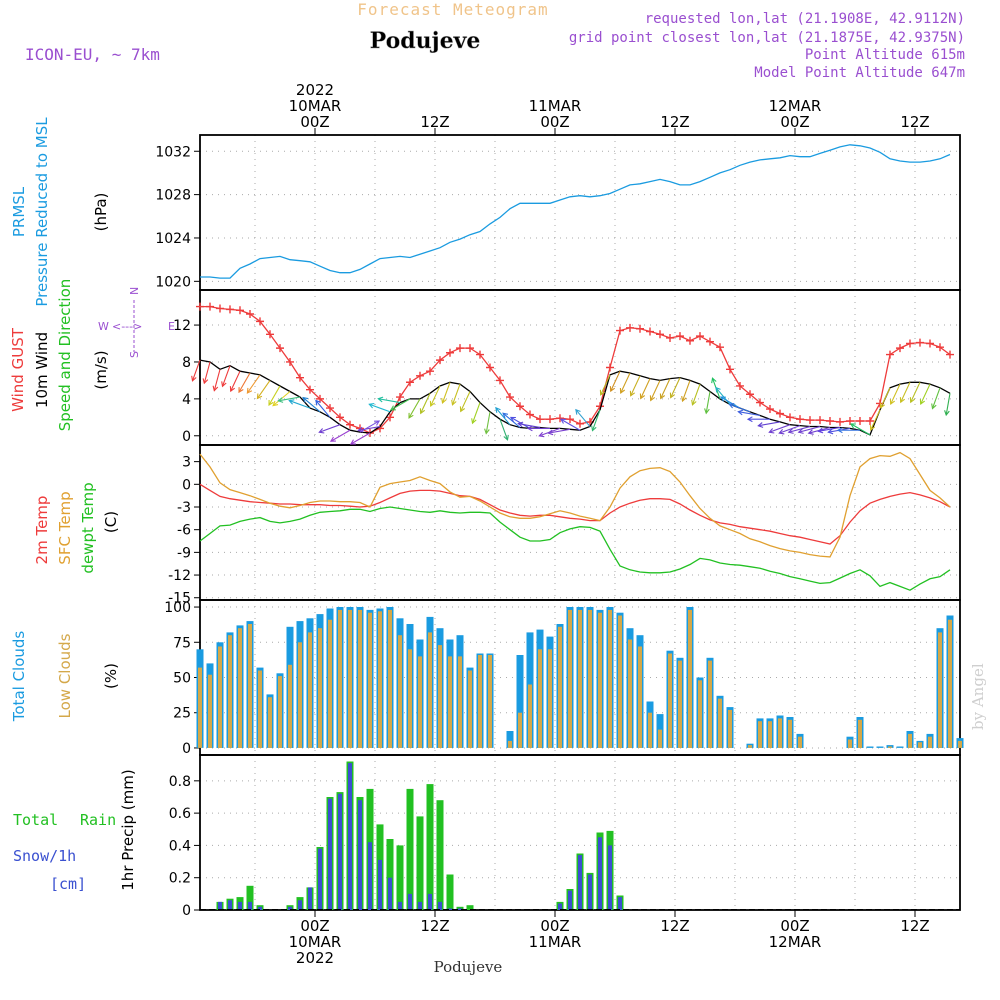  I want to click on x-tick-label-top: 12Z, so click(674, 122).